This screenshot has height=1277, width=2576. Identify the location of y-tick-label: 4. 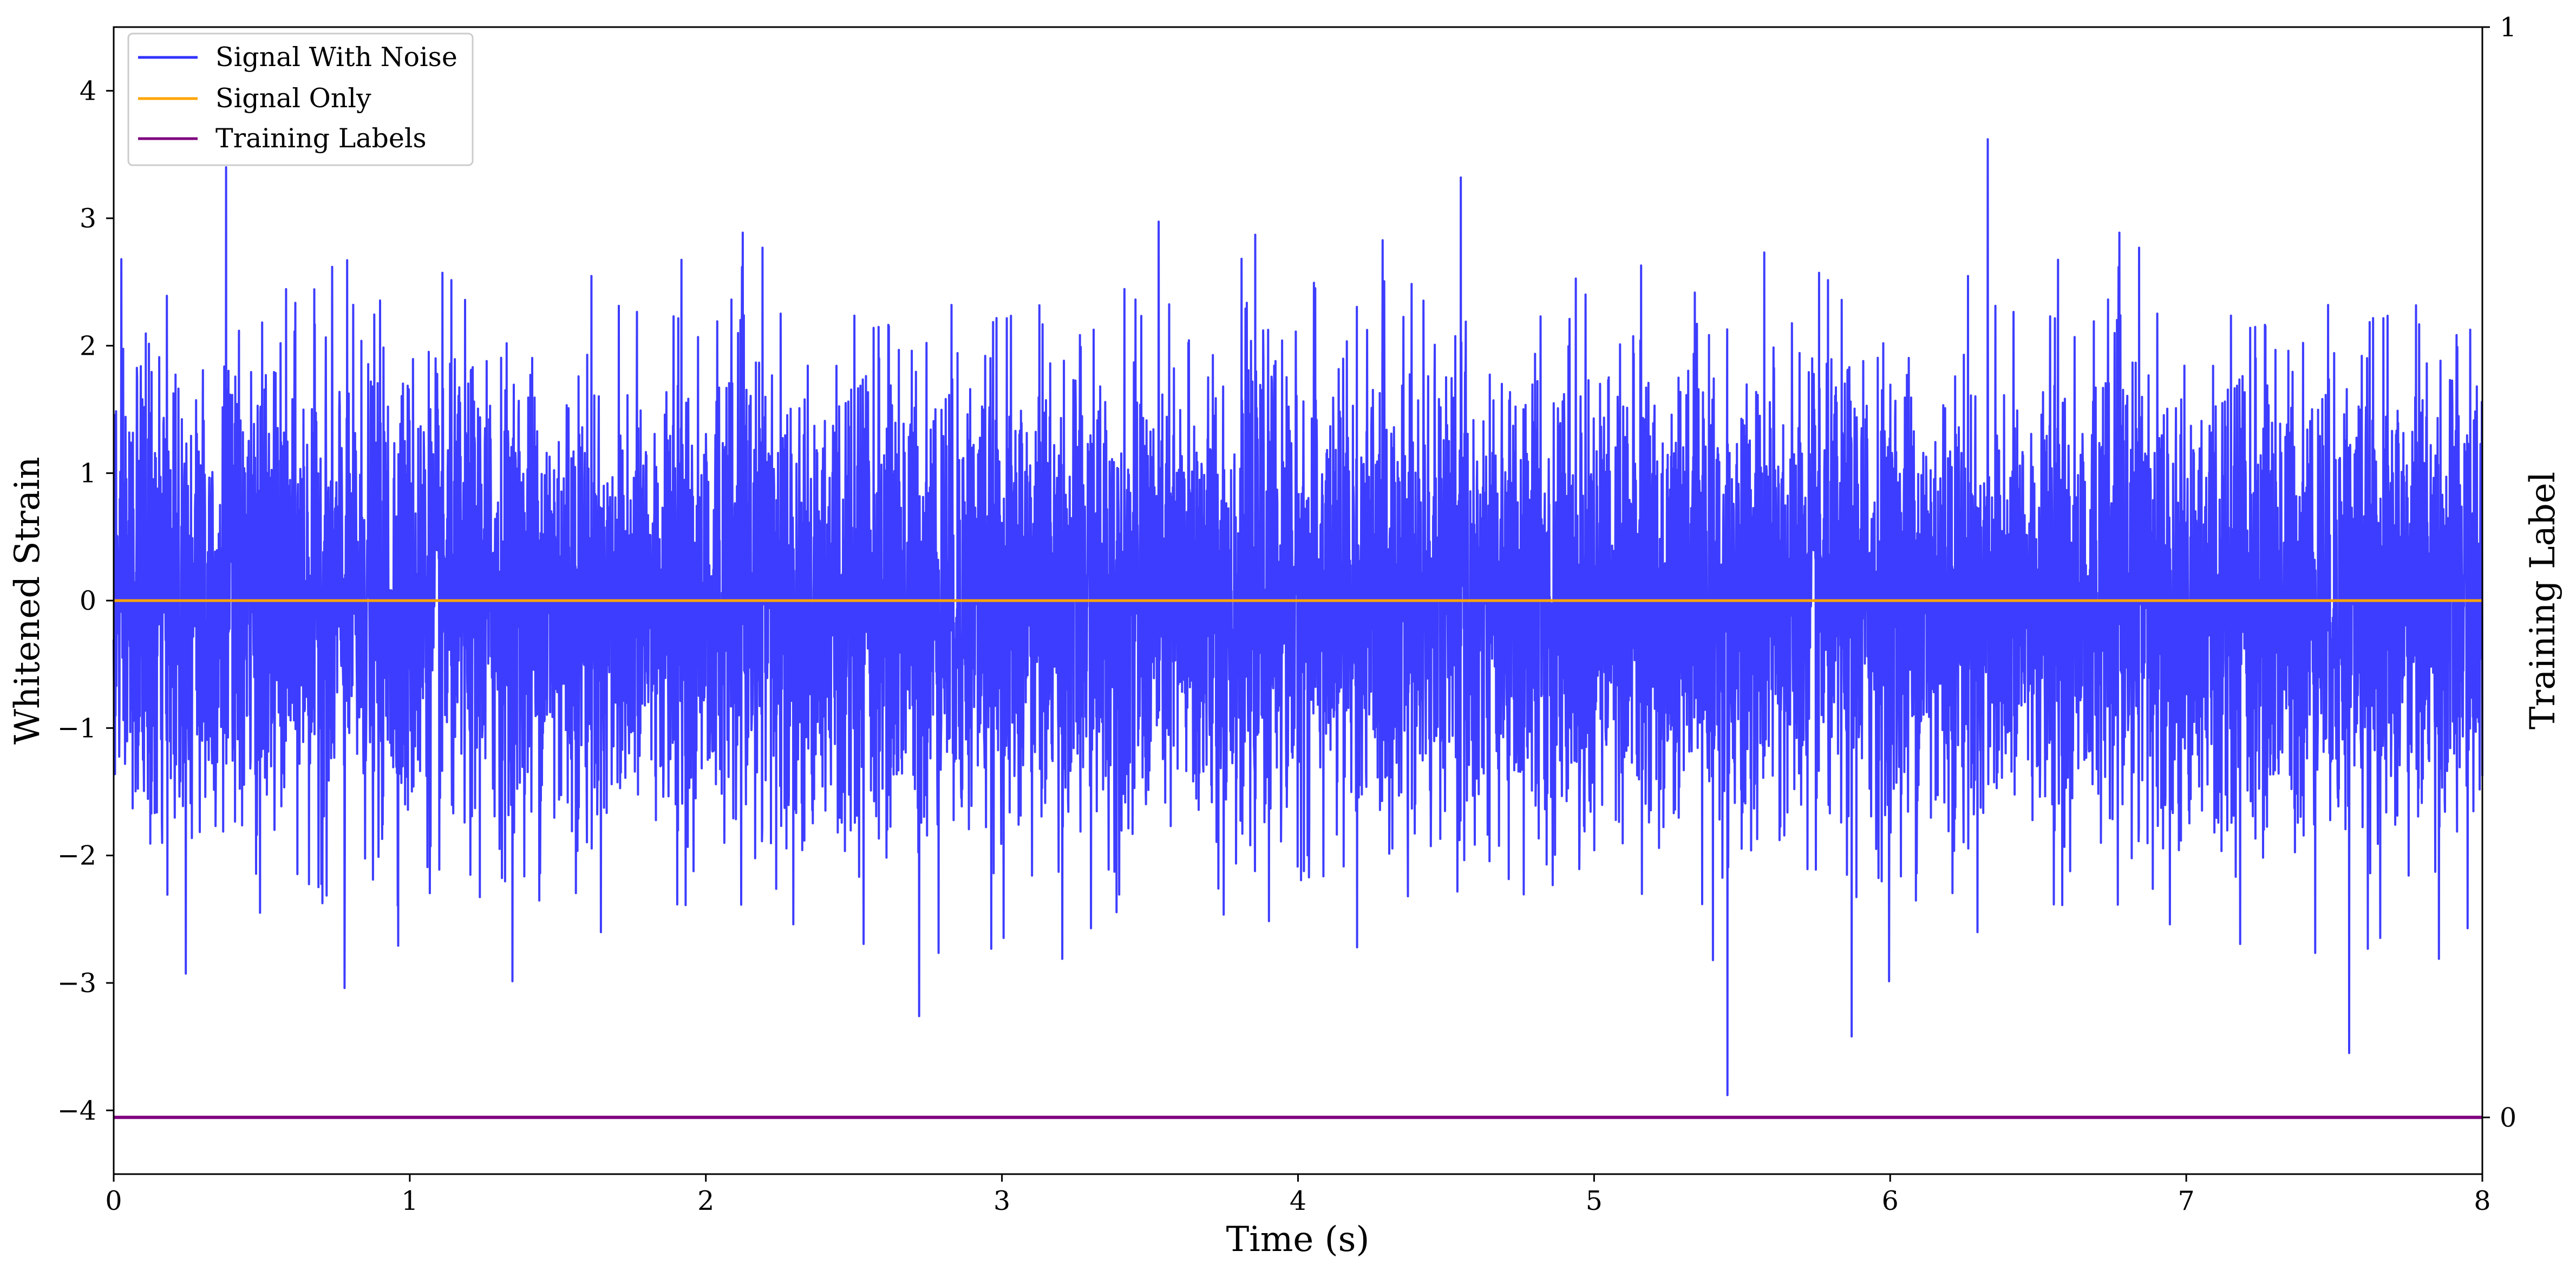
(88, 91).